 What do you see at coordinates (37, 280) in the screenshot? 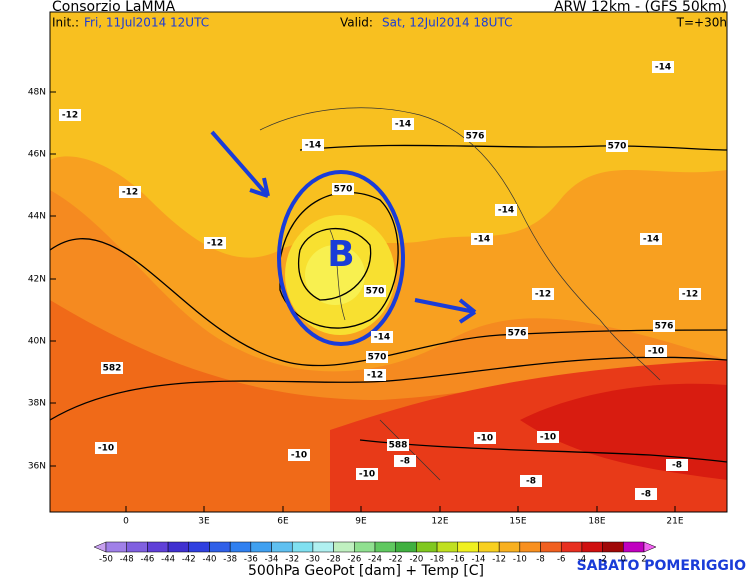
I see `lat-label: 42N` at bounding box center [37, 280].